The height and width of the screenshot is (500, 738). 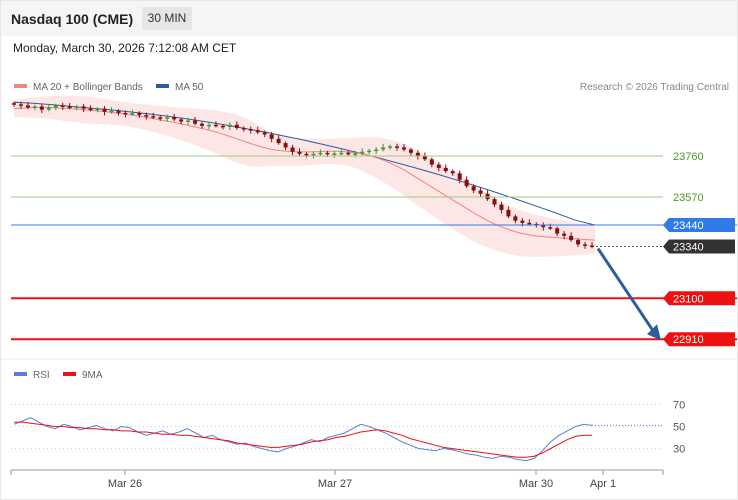 I want to click on main-legend: MA 20 + Bollinger Bands MA 50, so click(x=109, y=87).